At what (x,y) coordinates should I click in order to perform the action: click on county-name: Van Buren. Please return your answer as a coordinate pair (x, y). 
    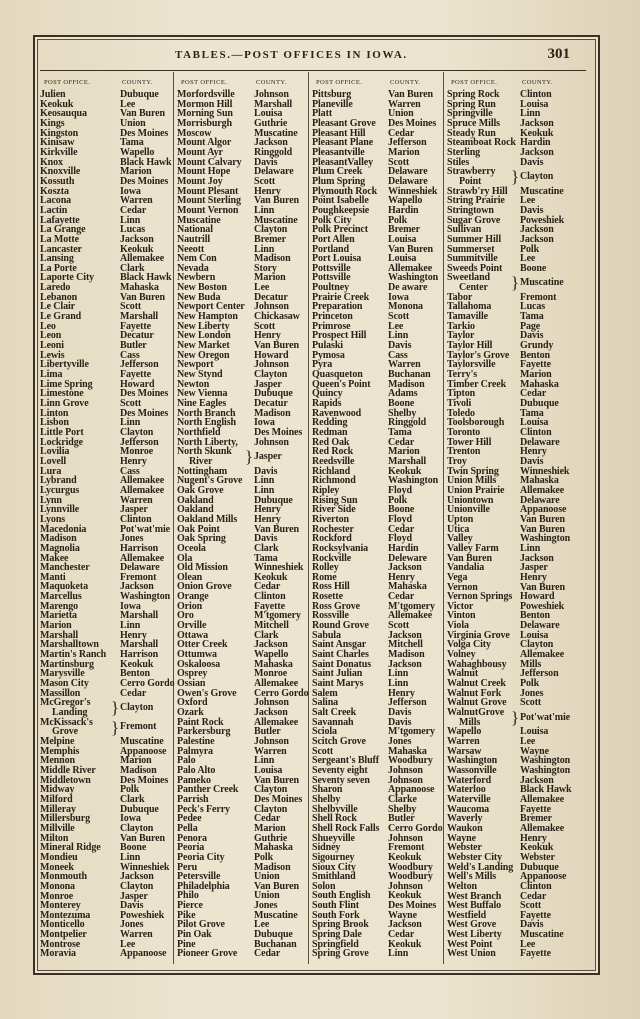
    Looking at the image, I should click on (542, 587).